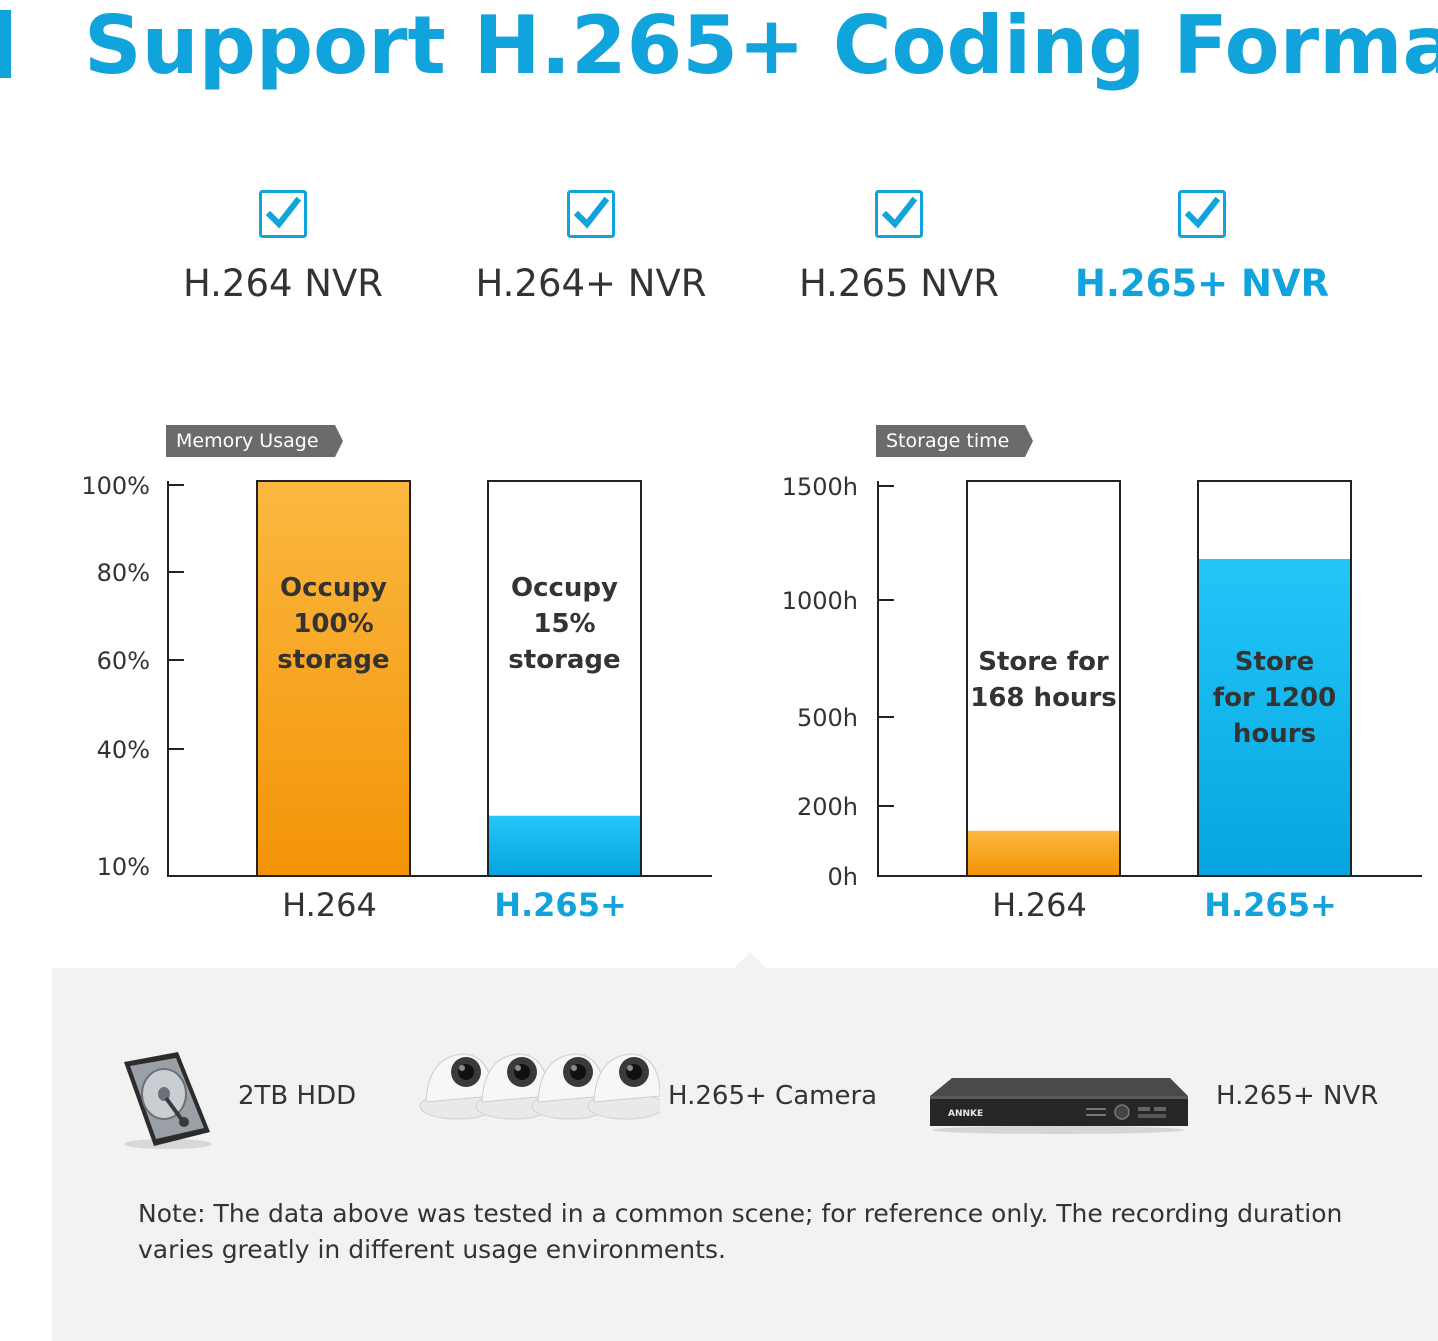 Image resolution: width=1438 pixels, height=1341 pixels. Describe the element at coordinates (965, 1114) in the screenshot. I see `nvr-brand-logo: ANNKE` at that location.